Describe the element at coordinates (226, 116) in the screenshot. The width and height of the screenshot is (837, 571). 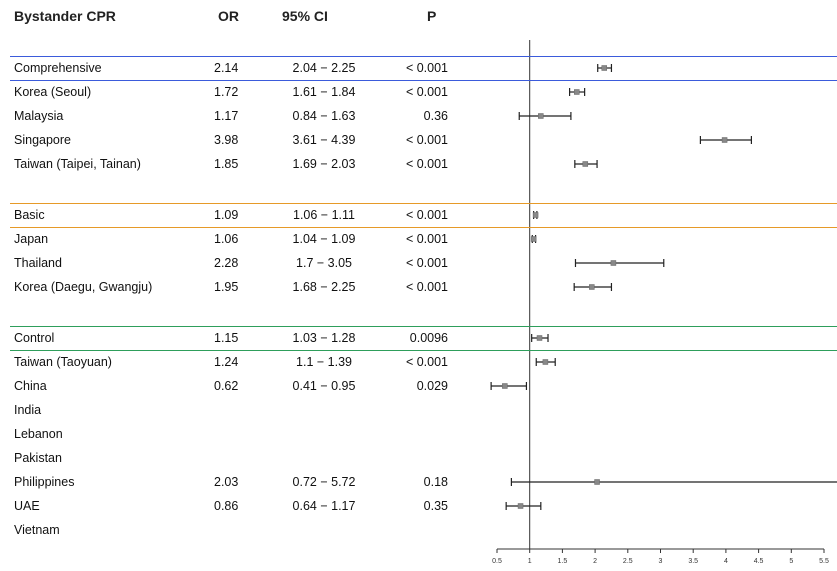
I see `row-or: 1.17` at that location.